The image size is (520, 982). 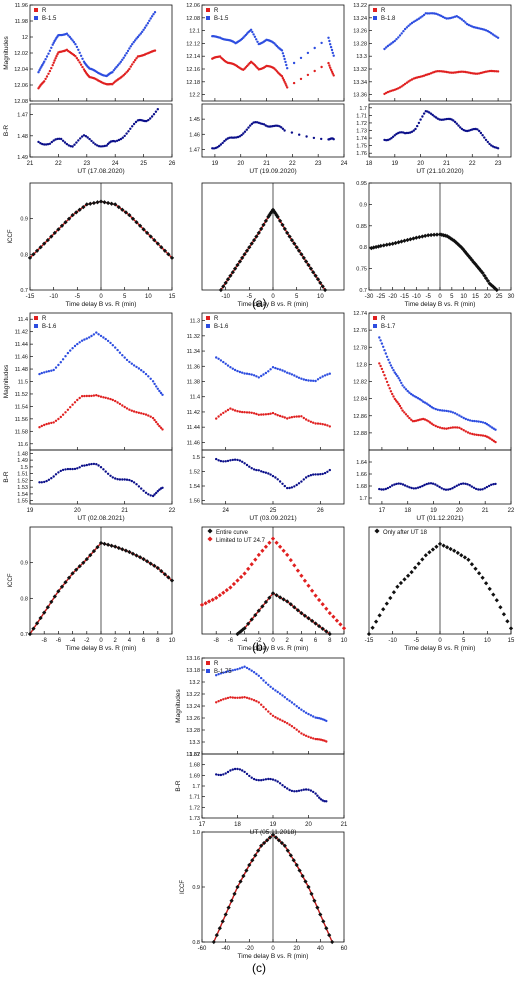 What do you see at coordinates (21, 395) in the screenshot?
I see `b1-mag-ytick-label-6: 11.52` at bounding box center [21, 395].